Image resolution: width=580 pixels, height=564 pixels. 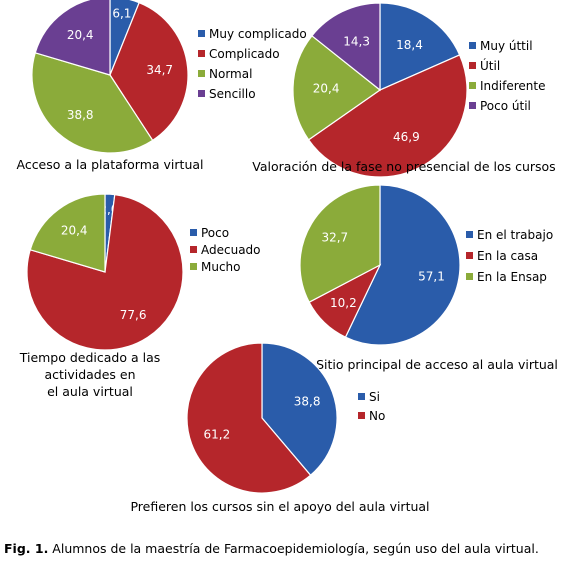 What do you see at coordinates (506, 46) in the screenshot?
I see `legend-label: Muy úttil` at bounding box center [506, 46].